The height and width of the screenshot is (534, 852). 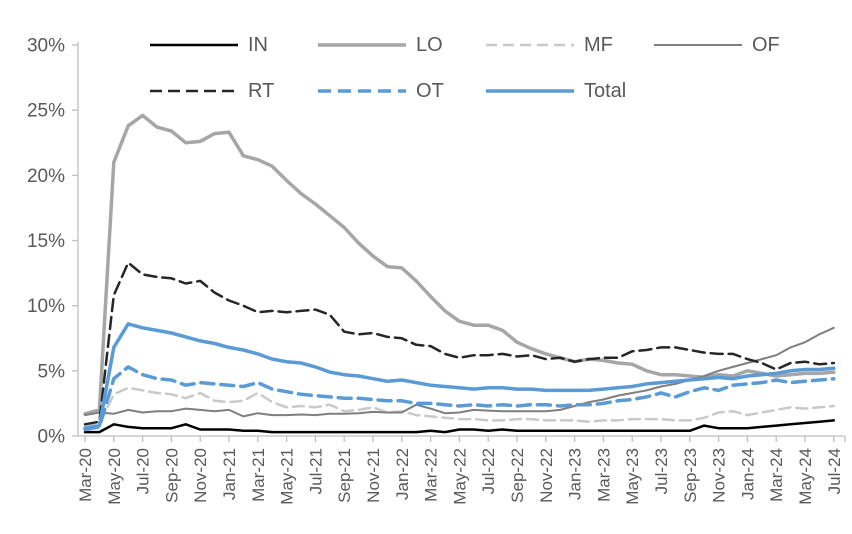 I want to click on y-axis-label: 30%, so click(x=46, y=46).